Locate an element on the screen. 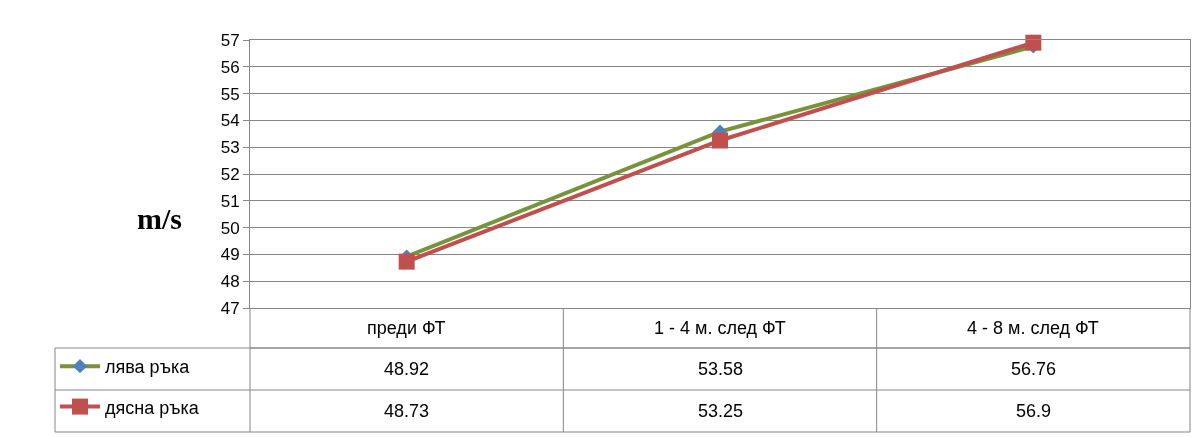 This screenshot has width=1204, height=437. y-tick-label: 51 is located at coordinates (230, 201).